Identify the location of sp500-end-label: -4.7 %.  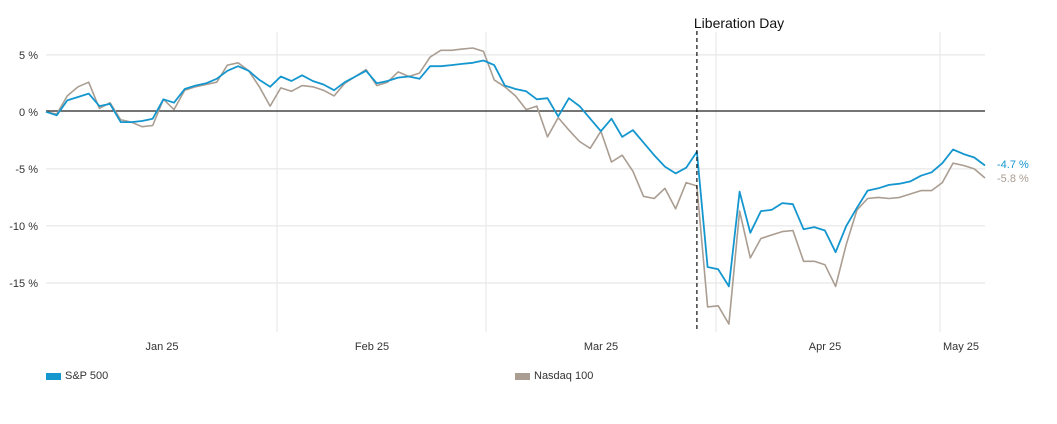
(1013, 165).